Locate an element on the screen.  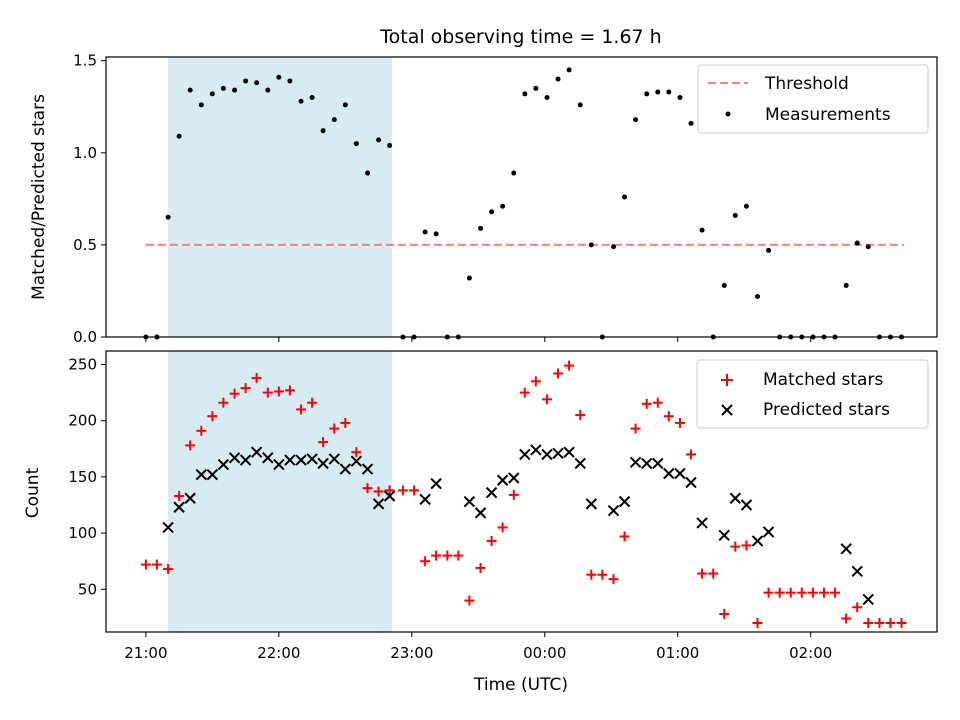
top-shaded-span is located at coordinates (280, 197).